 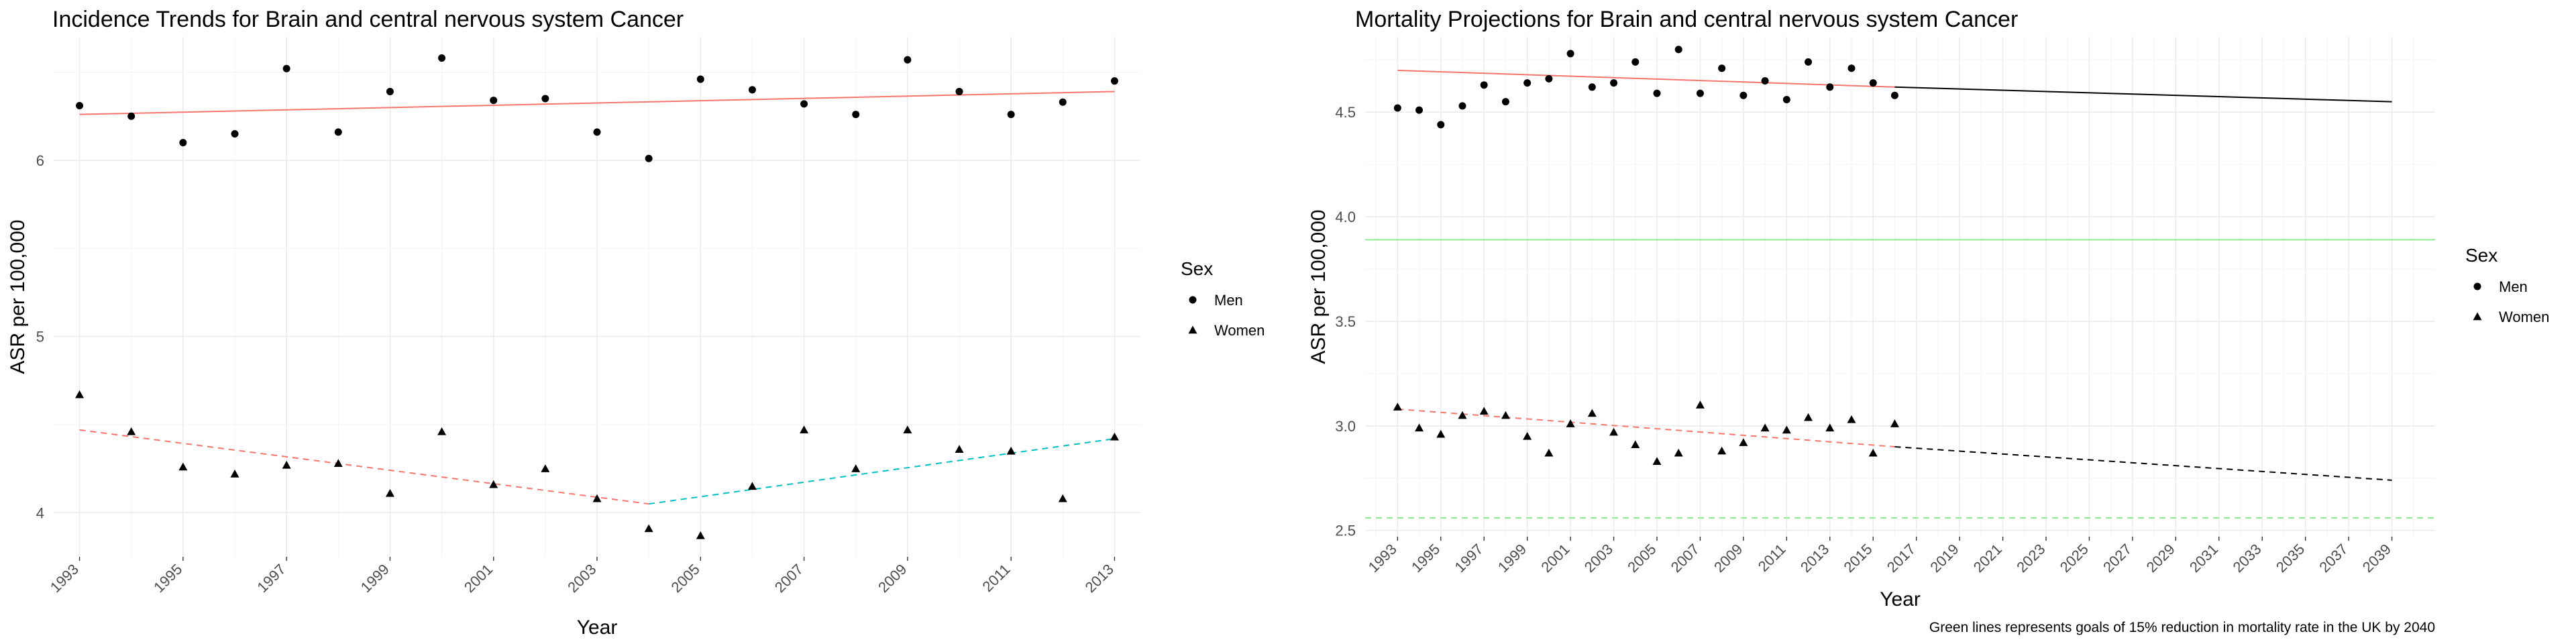 What do you see at coordinates (271, 578) in the screenshot?
I see `x-tick-label: 1997` at bounding box center [271, 578].